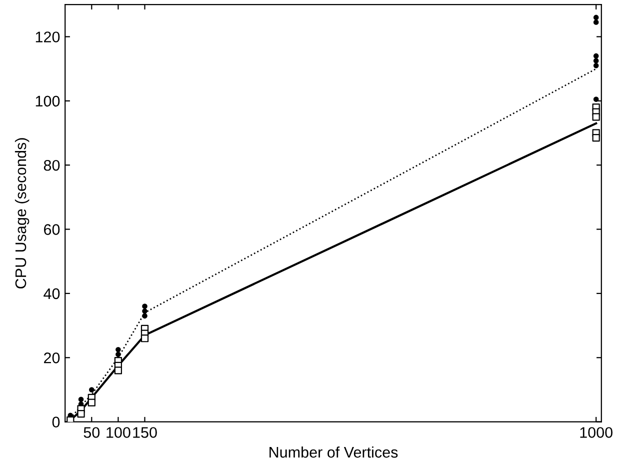 The width and height of the screenshot is (620, 461). What do you see at coordinates (52, 294) in the screenshot?
I see `y-tick-label: 40` at bounding box center [52, 294].